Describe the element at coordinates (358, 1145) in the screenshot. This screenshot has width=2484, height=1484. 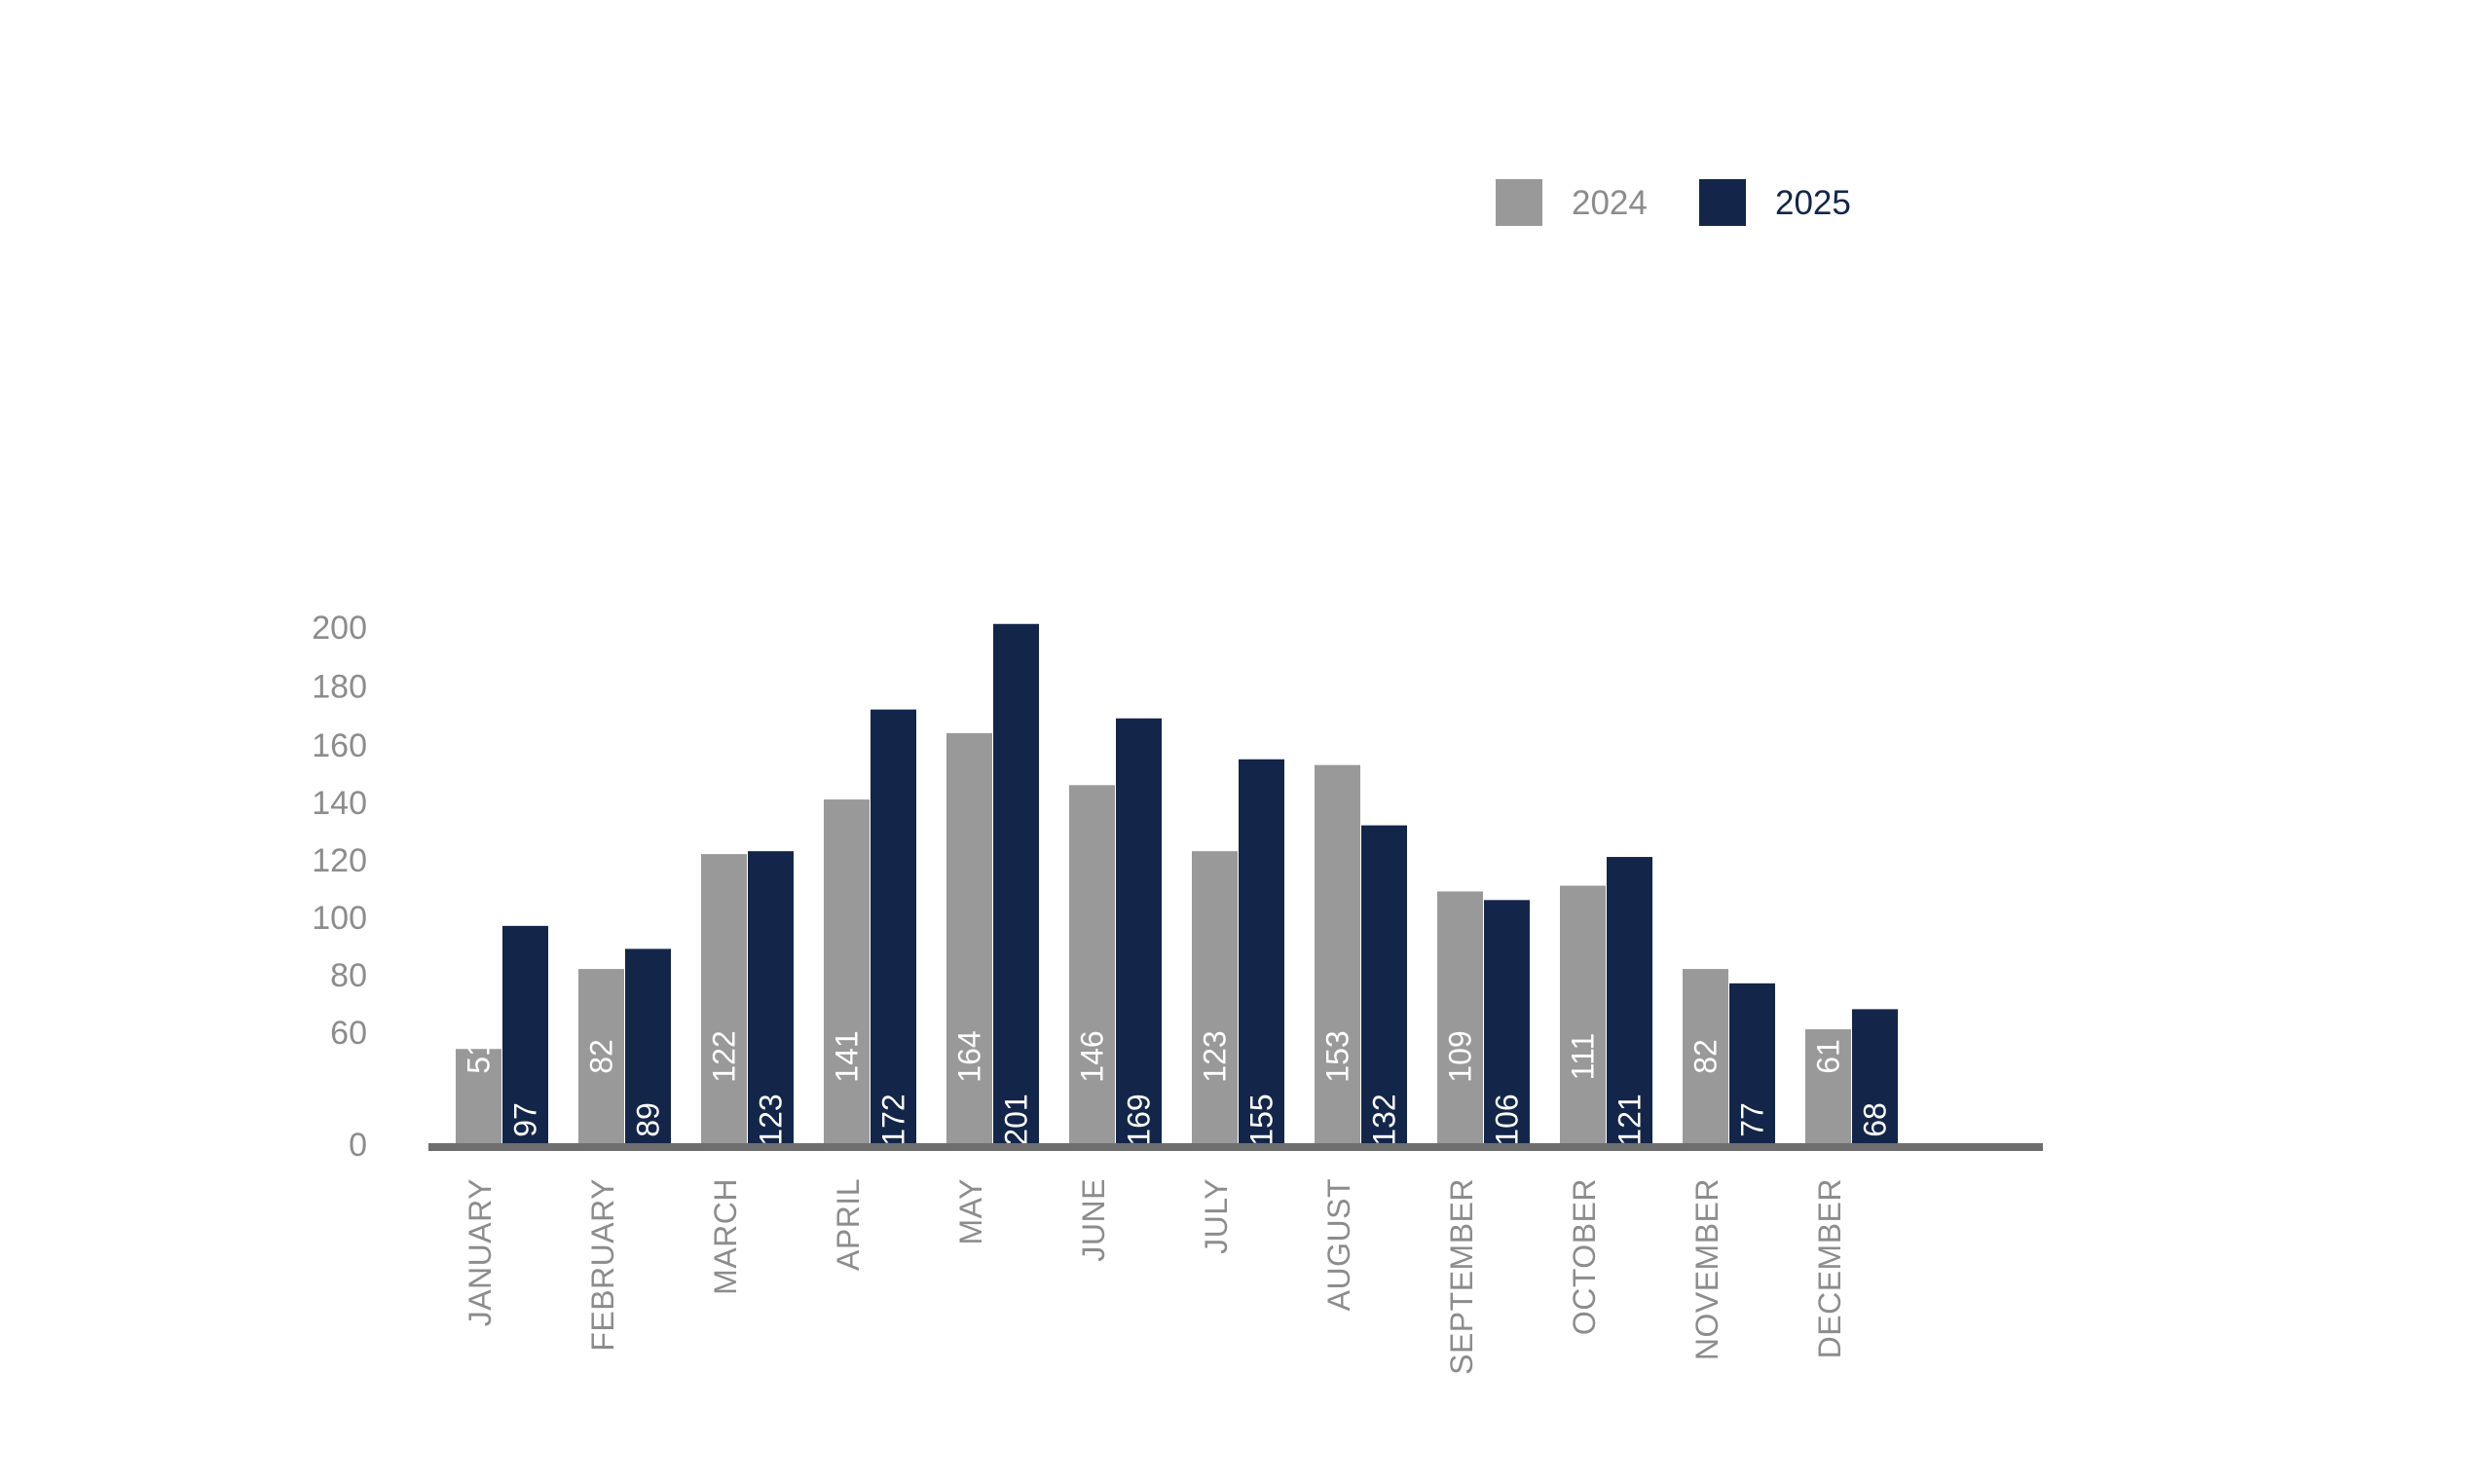
I see `y-tick-label: 0` at that location.